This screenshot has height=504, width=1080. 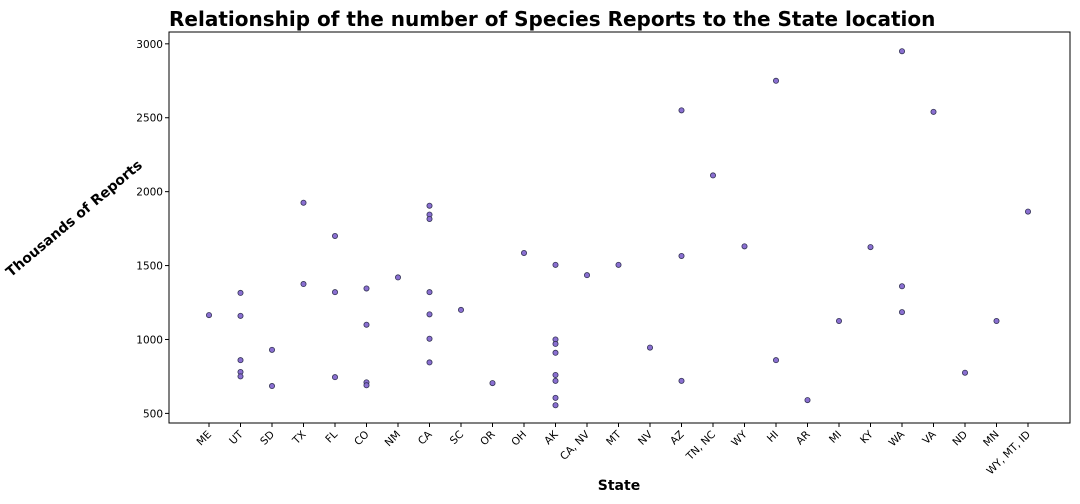 What do you see at coordinates (149, 119) in the screenshot?
I see `y-tick-label: 2500` at bounding box center [149, 119].